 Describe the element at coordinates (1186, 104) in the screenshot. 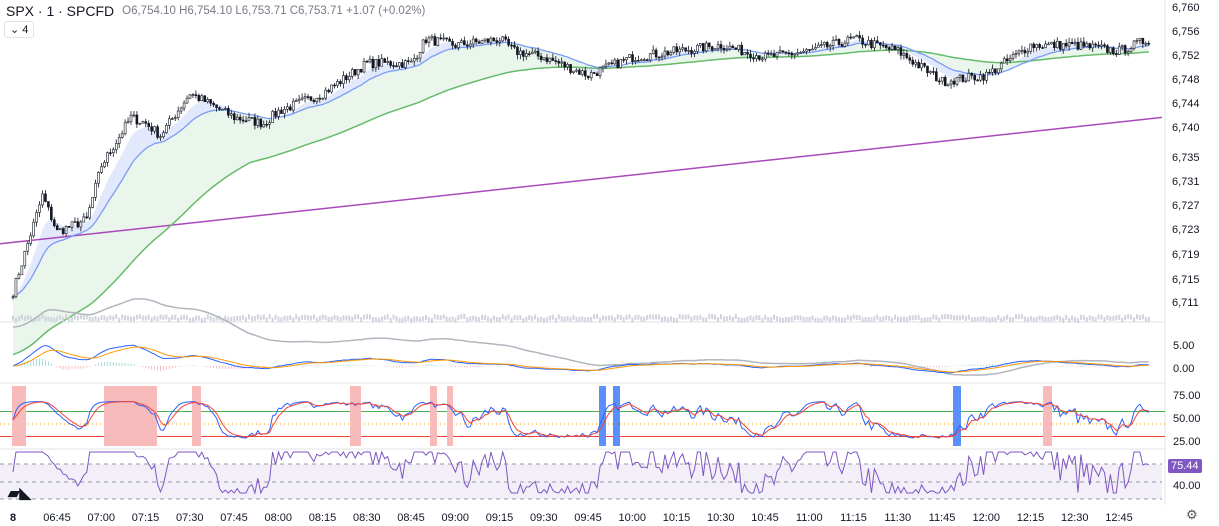

I see `price-tick: 6,744` at that location.